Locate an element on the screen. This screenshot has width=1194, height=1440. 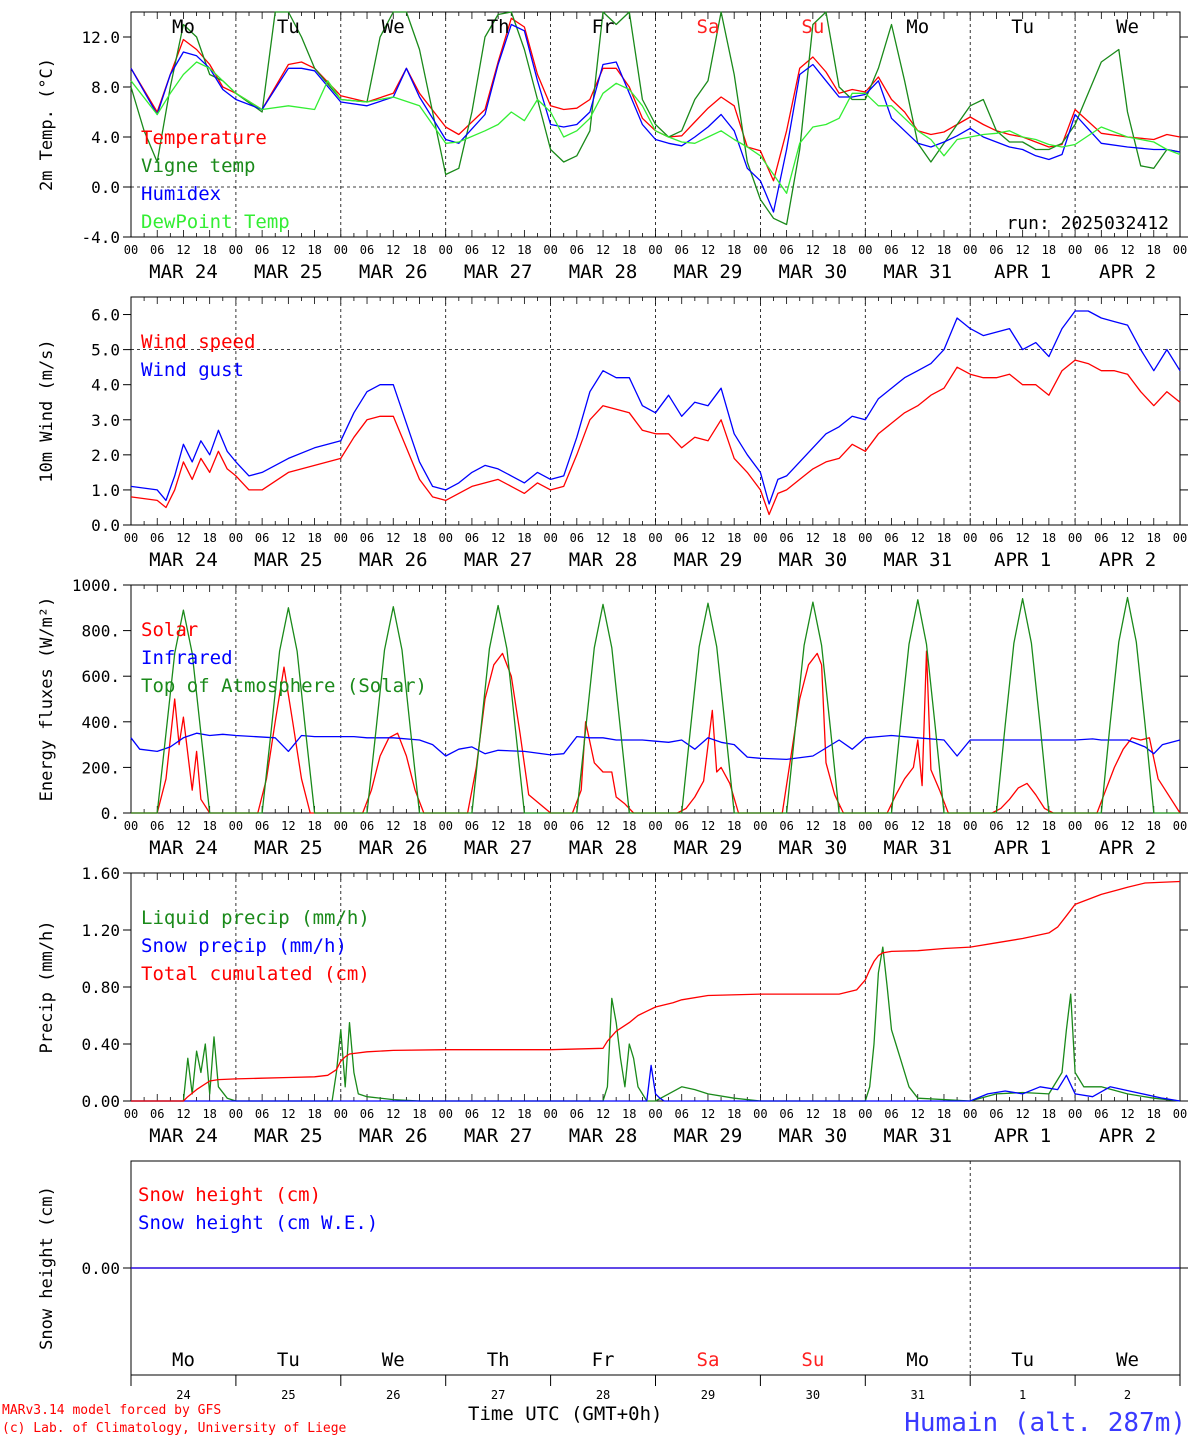
day-number: 29 is located at coordinates (708, 1395).